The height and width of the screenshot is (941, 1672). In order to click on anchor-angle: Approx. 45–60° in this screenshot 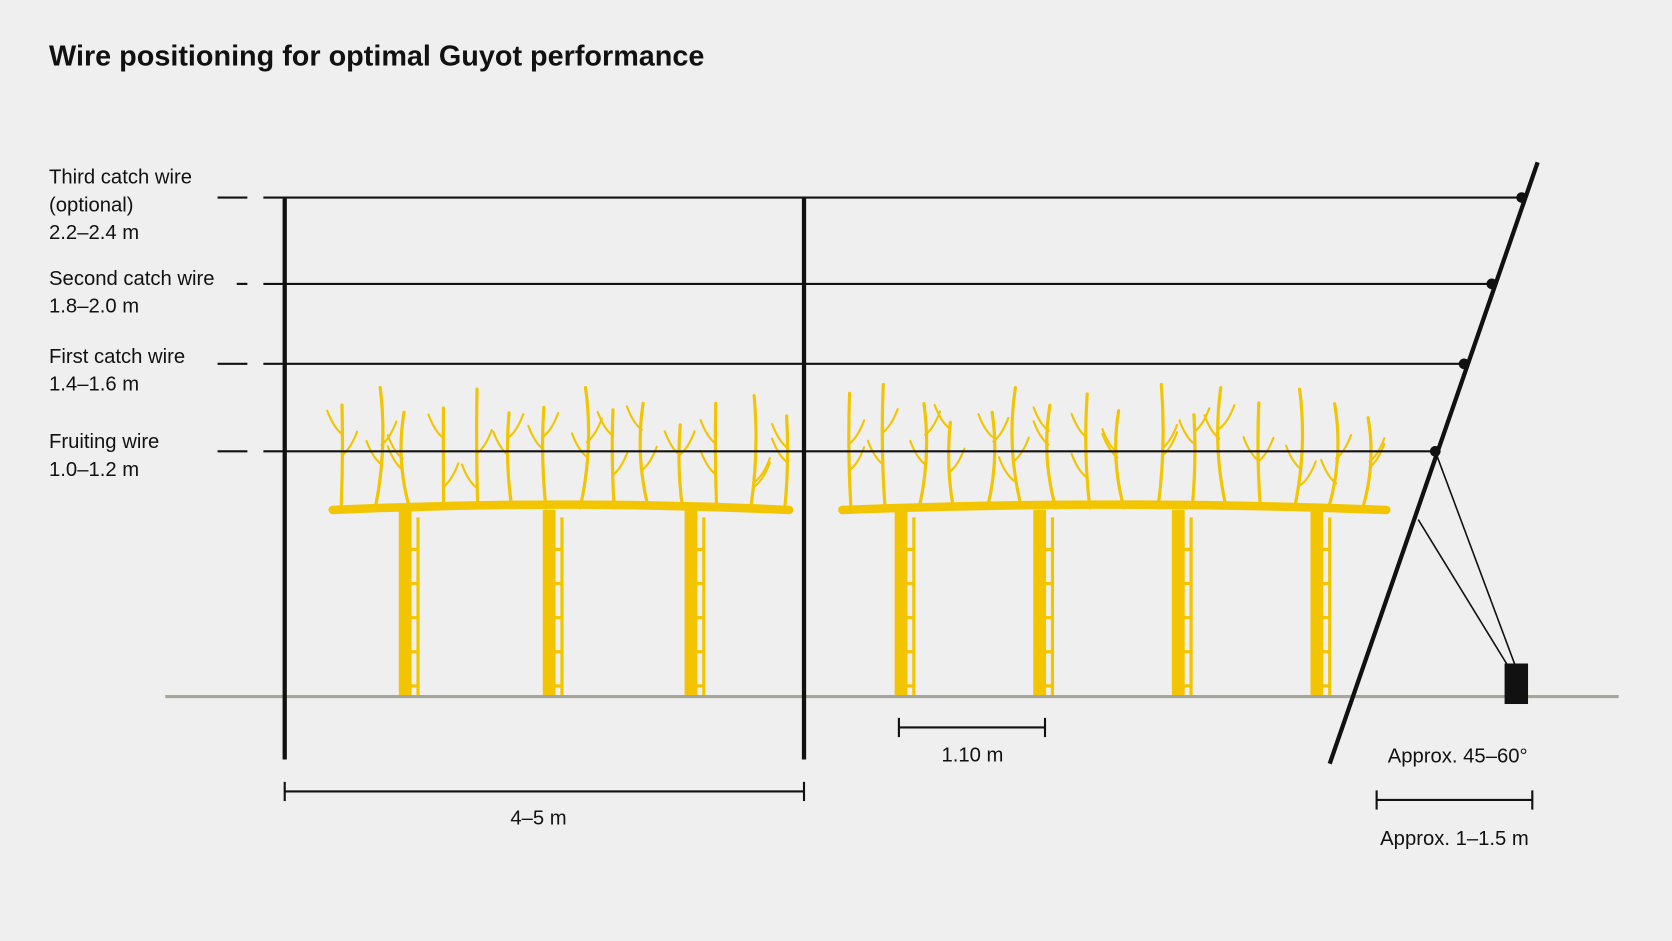, I will do `click(1458, 757)`.